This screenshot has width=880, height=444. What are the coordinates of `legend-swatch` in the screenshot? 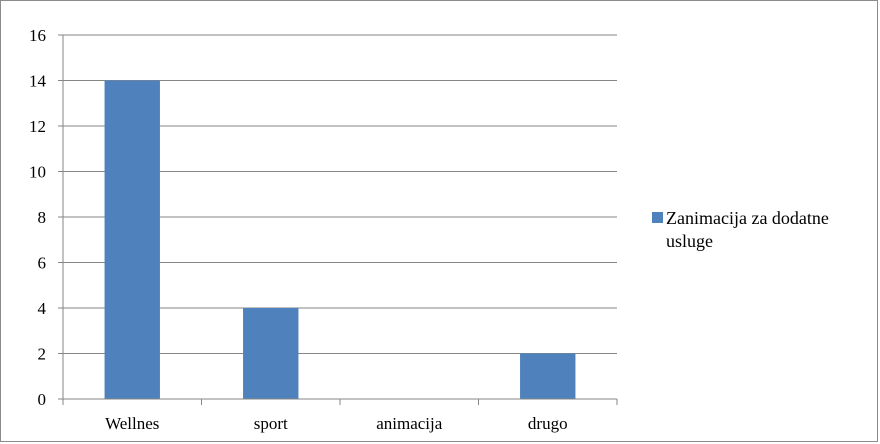 It's located at (657, 217).